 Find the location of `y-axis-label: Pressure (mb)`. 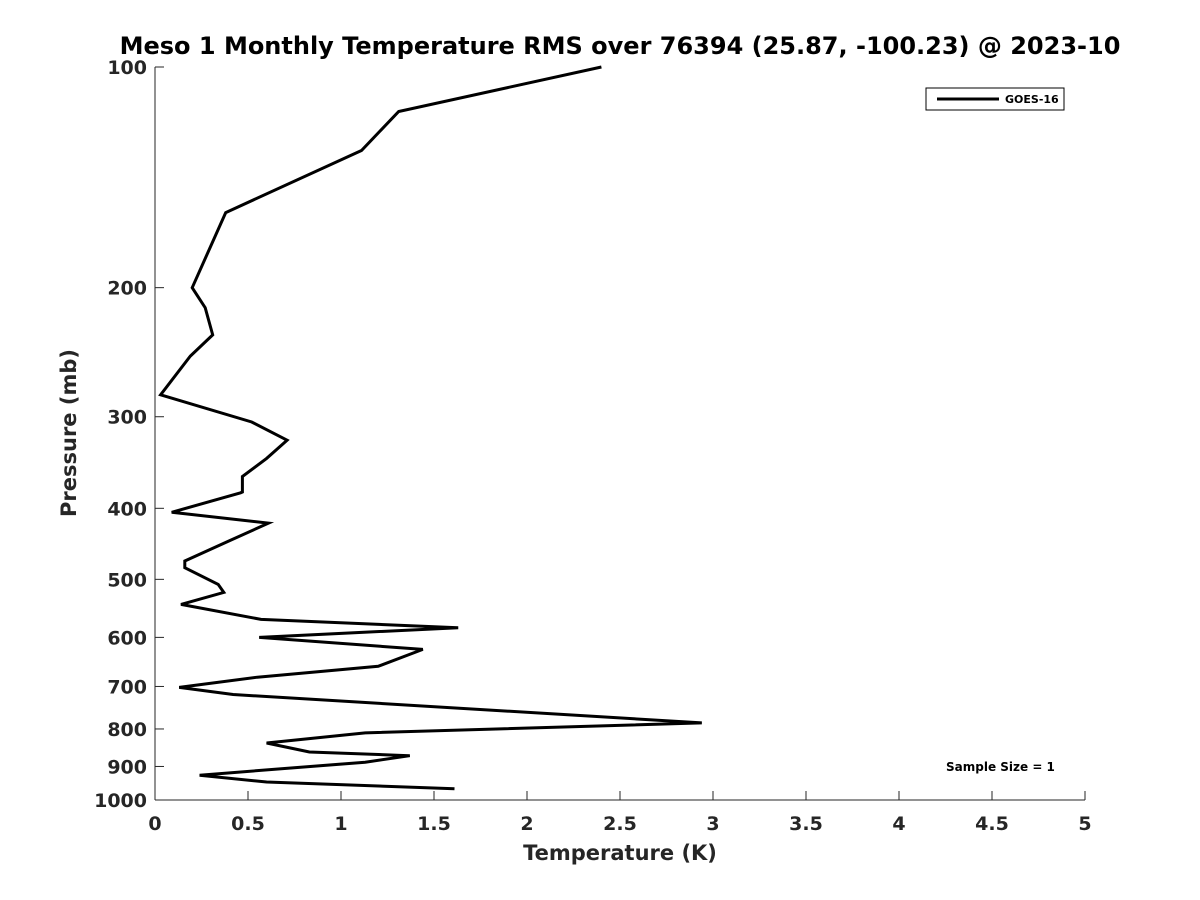

y-axis-label: Pressure (mb) is located at coordinates (69, 433).